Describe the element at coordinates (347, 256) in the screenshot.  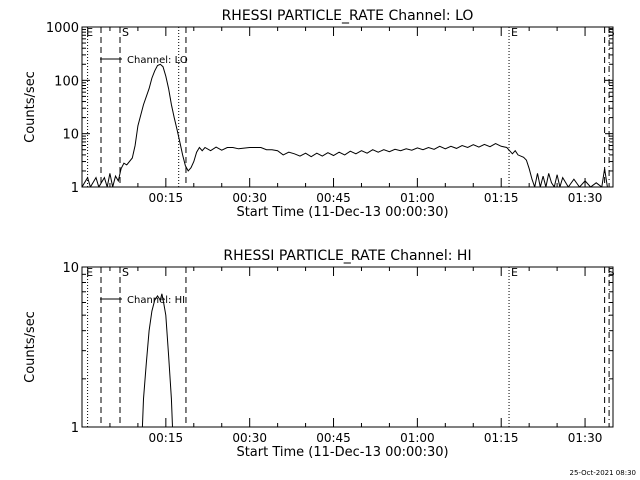
I see `chart-title: RHESSI PARTICLE_RATE Channel: HI` at that location.